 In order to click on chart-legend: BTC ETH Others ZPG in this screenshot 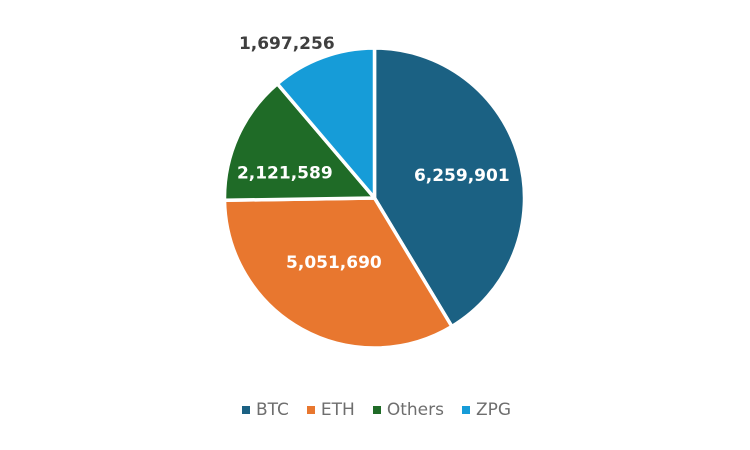, I will do `click(375, 410)`.